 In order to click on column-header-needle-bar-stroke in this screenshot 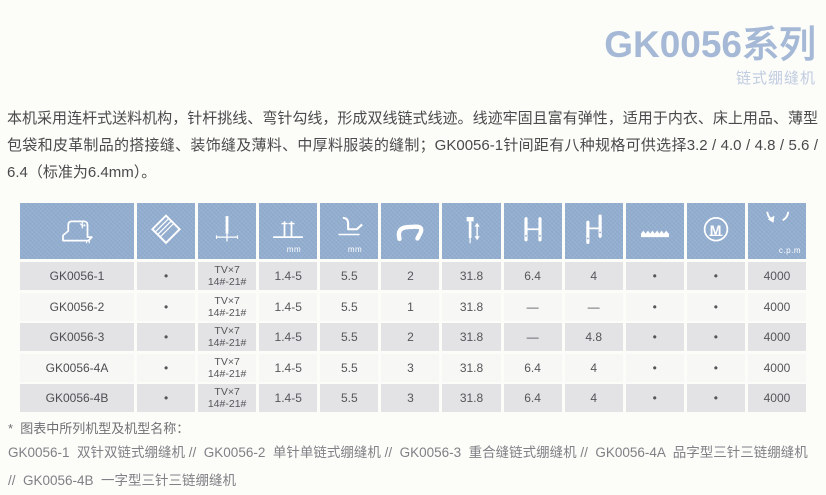, I will do `click(471, 231)`.